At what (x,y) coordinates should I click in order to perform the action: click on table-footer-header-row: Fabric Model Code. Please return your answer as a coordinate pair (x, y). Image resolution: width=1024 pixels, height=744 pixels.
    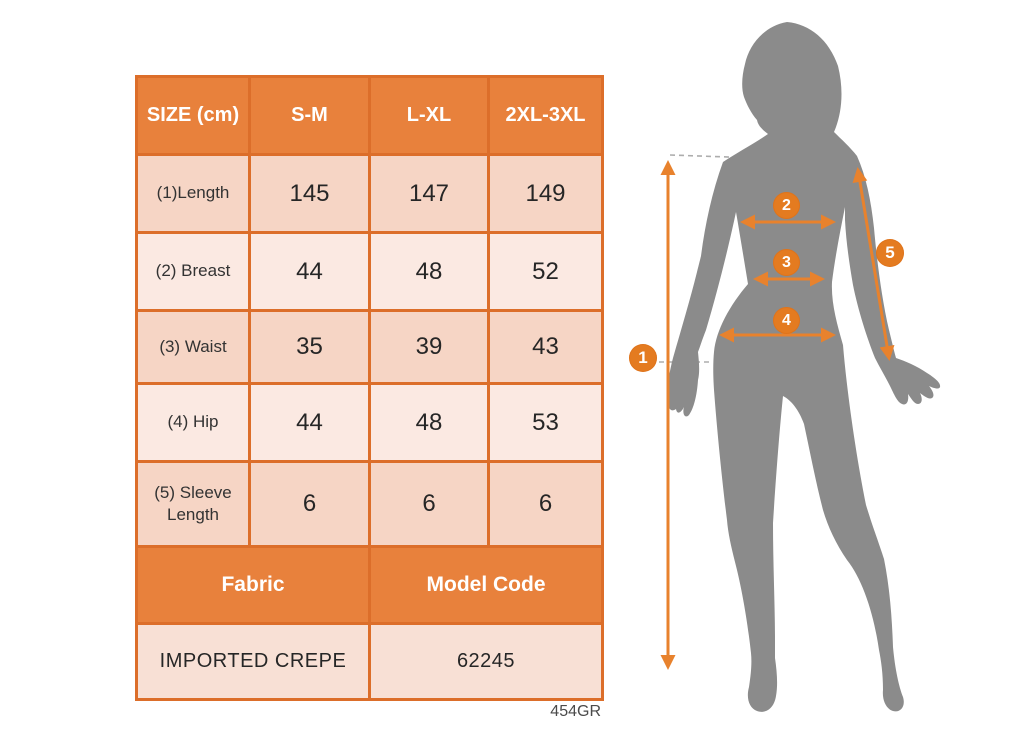
    Looking at the image, I should click on (369, 585).